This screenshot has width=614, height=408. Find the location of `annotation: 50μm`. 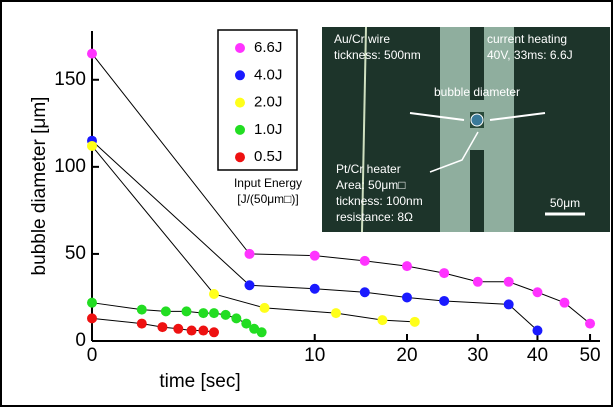

annotation: 50μm is located at coordinates (565, 203).